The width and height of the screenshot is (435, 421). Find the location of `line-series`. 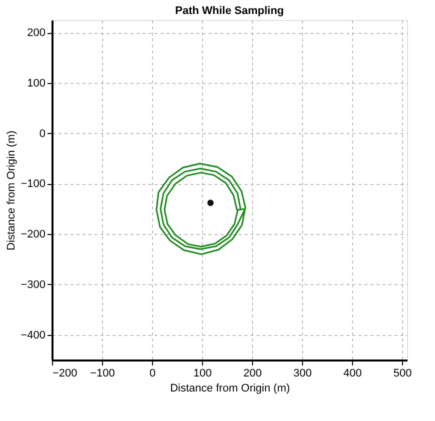

line-series is located at coordinates (201, 209).